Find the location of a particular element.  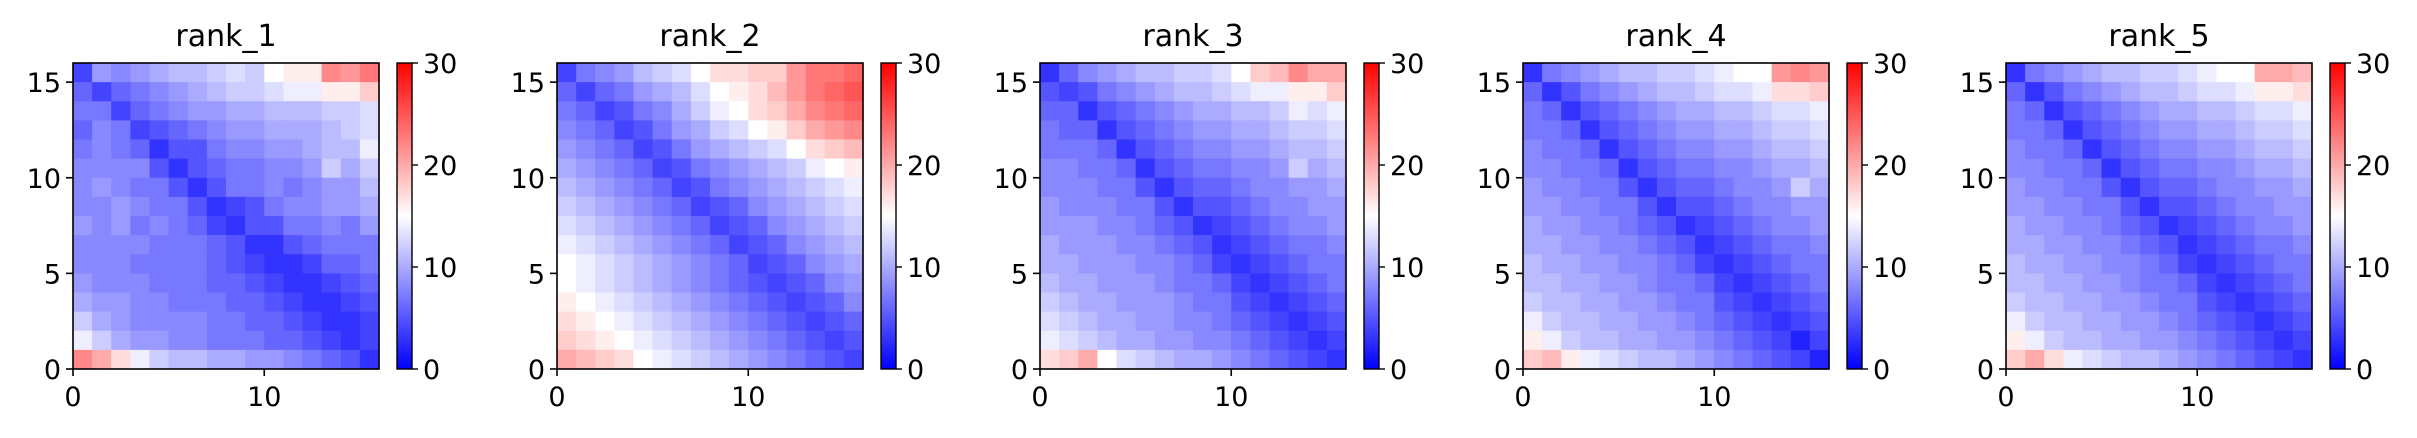

colorbar-tick-label: 10 is located at coordinates (1890, 268).